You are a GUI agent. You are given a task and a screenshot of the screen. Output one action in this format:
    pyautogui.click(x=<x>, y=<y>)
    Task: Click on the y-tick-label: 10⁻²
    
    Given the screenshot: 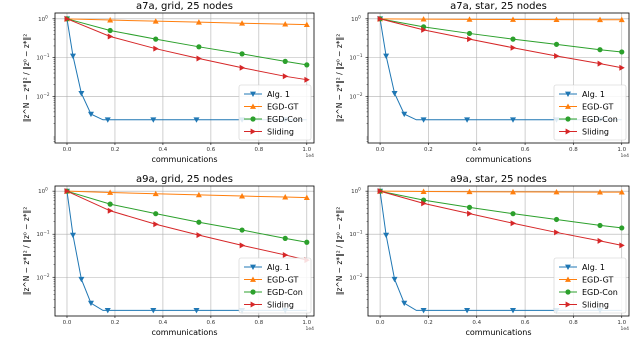 What is the action you would take?
    pyautogui.click(x=356, y=96)
    